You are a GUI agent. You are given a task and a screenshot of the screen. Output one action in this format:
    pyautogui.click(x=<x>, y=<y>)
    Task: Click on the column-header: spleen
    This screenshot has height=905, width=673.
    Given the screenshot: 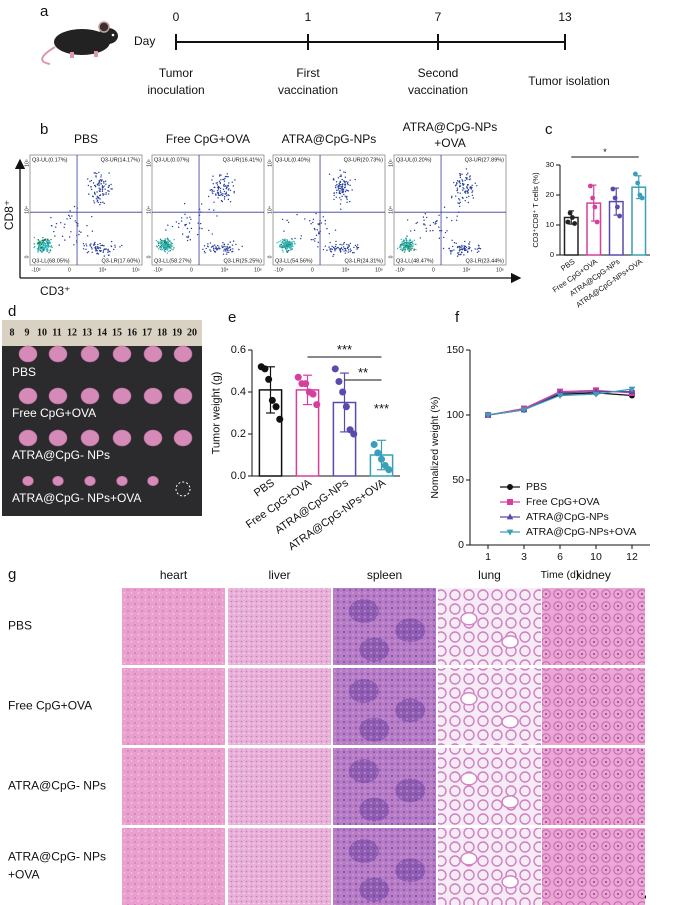 What is the action you would take?
    pyautogui.click(x=384, y=575)
    